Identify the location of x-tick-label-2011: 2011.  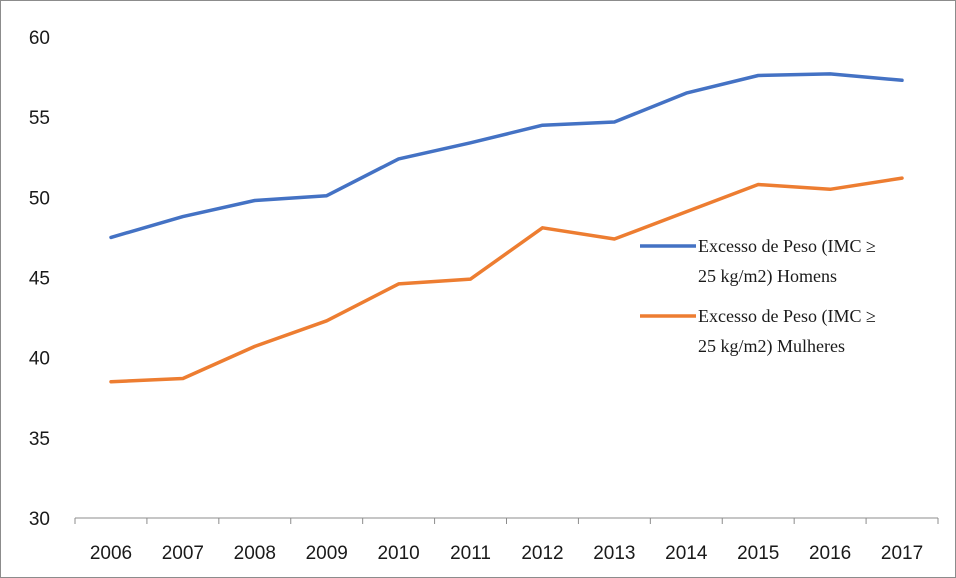
(470, 553).